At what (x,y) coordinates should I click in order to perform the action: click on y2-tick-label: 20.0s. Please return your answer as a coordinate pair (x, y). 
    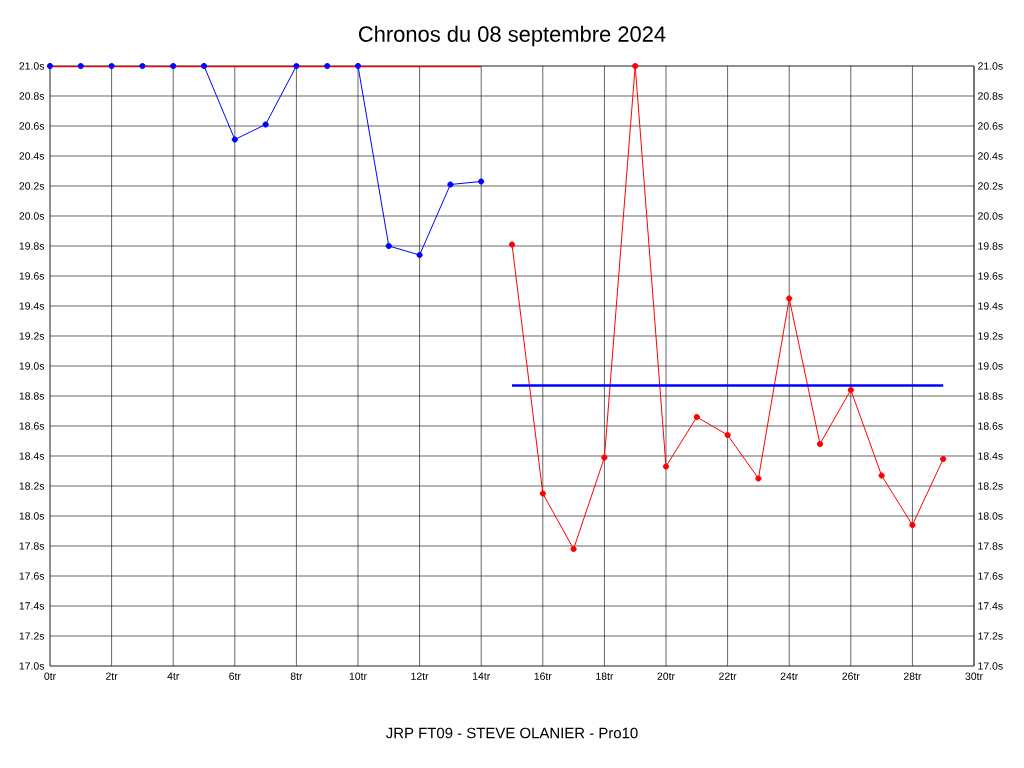
    Looking at the image, I should click on (990, 216).